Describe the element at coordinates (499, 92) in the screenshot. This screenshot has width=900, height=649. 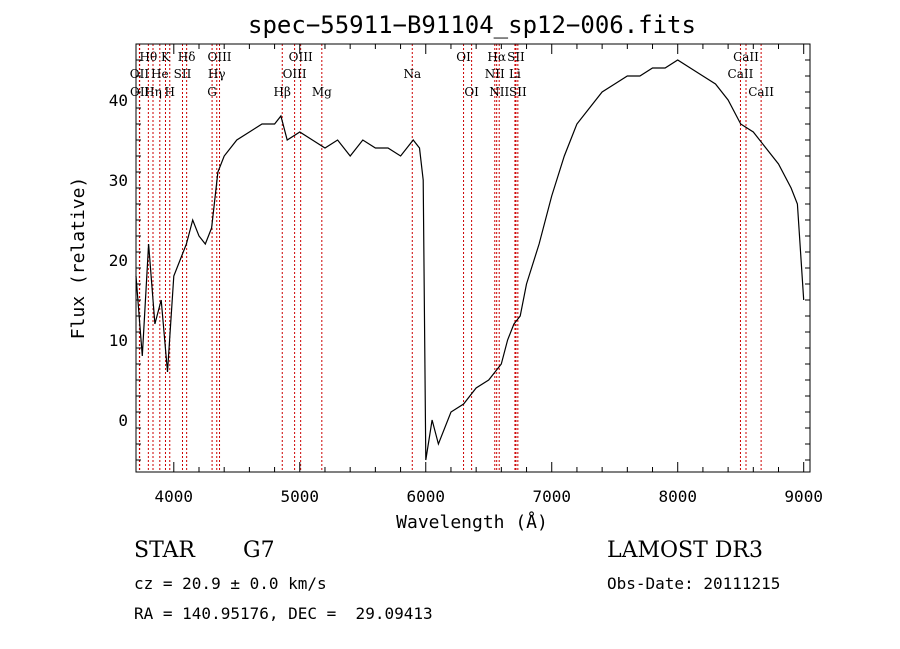
I see `line-label-21: NII` at that location.